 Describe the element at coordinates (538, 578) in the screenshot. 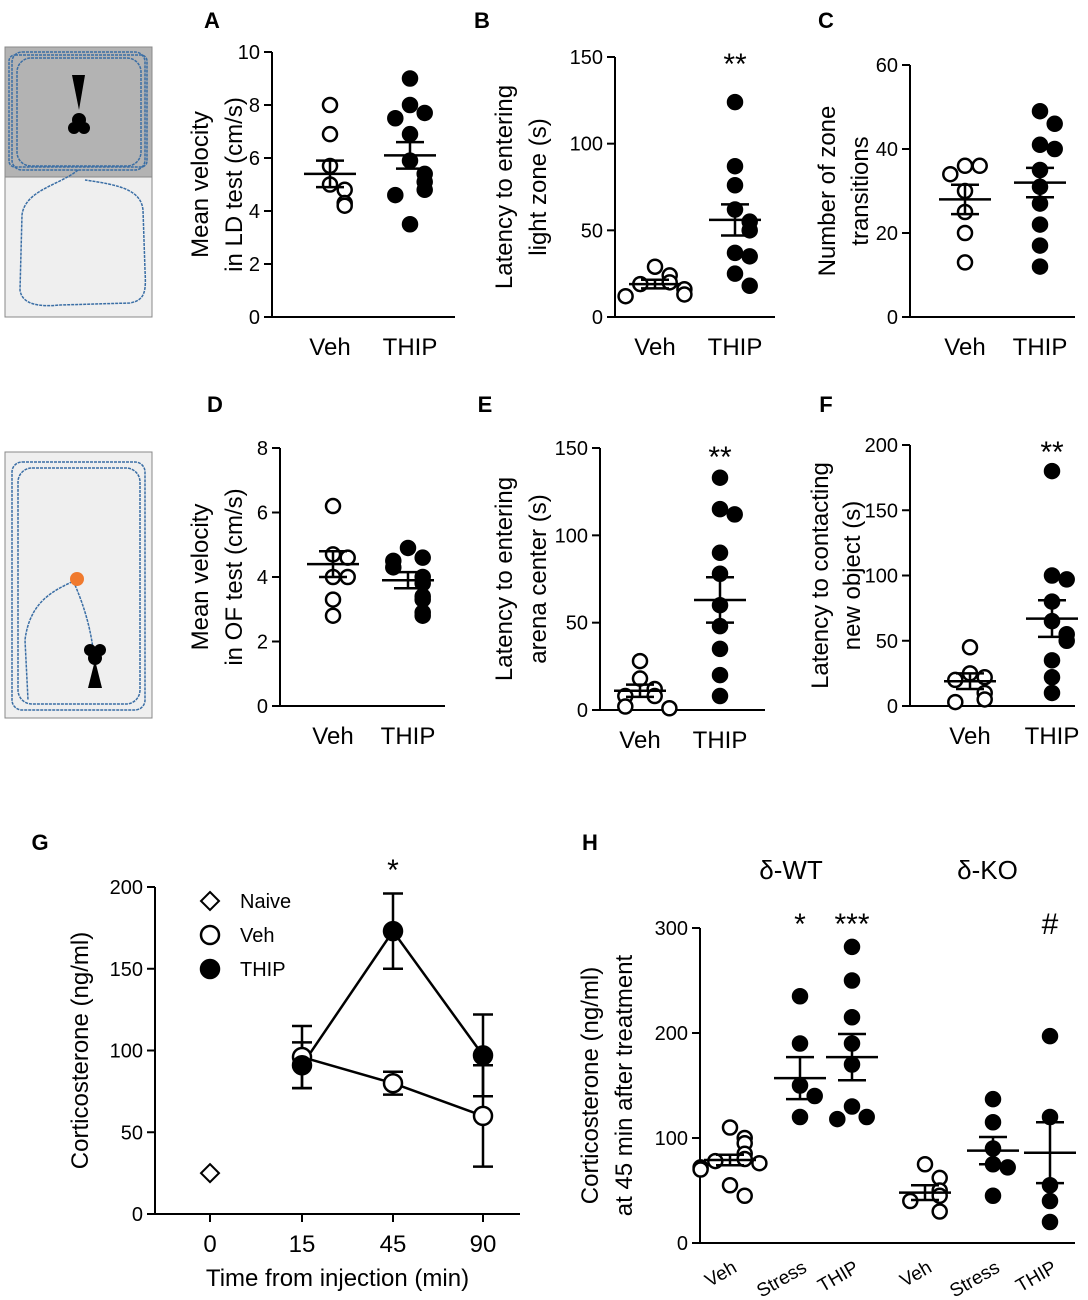

I see `y-axis-label: arena center (s)` at that location.